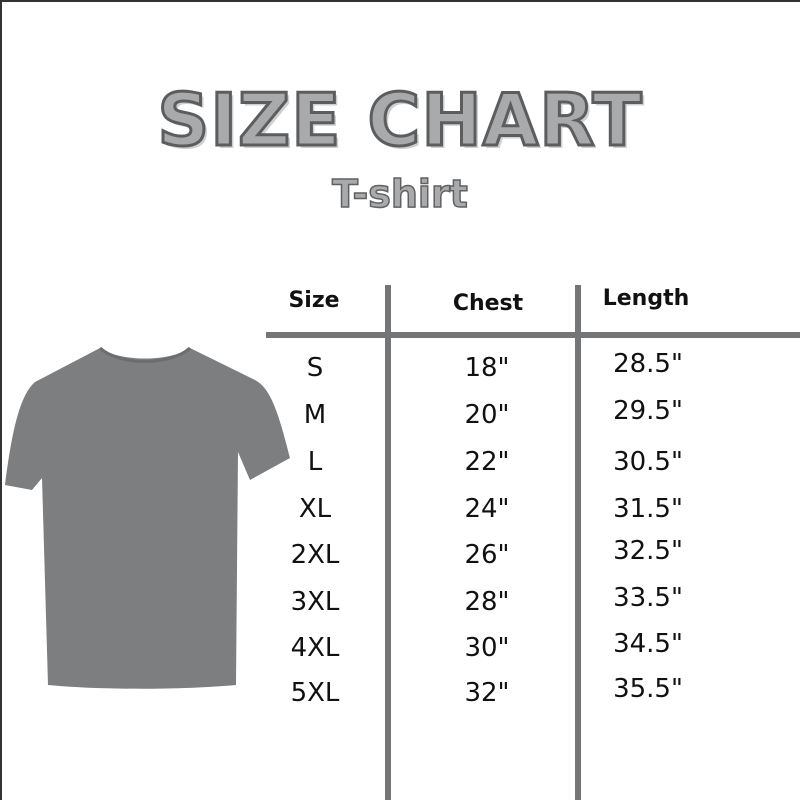  Describe the element at coordinates (487, 648) in the screenshot. I see `cell-chest: 30"` at that location.